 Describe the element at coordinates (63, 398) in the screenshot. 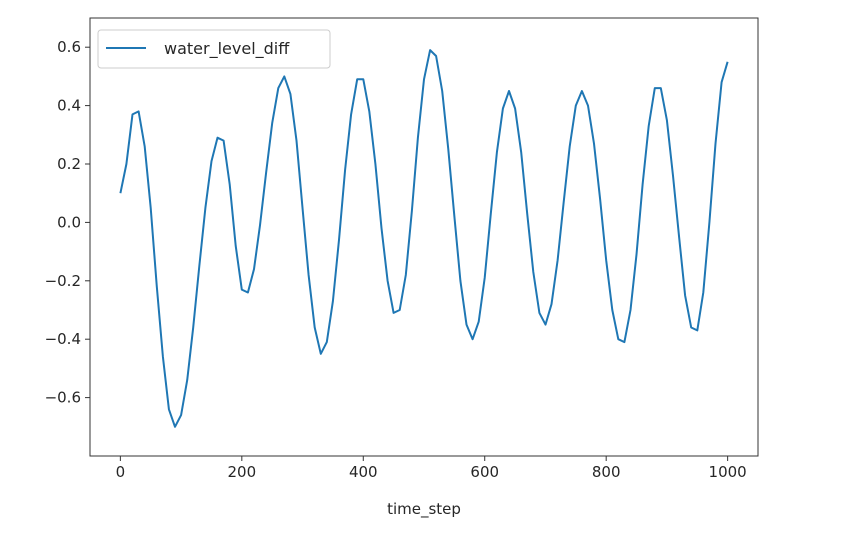

I see `y-tick-label: −0.6` at that location.